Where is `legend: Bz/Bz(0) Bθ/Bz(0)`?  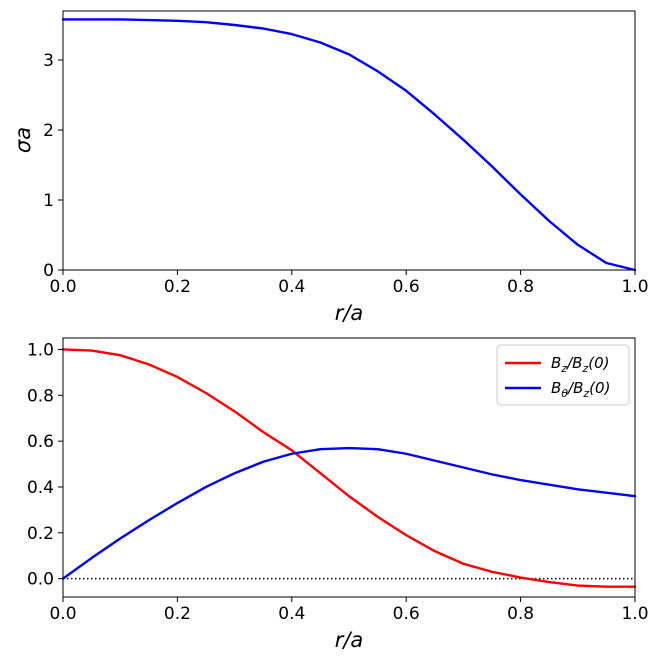 legend: Bz/Bz(0) Bθ/Bz(0) is located at coordinates (563, 375).